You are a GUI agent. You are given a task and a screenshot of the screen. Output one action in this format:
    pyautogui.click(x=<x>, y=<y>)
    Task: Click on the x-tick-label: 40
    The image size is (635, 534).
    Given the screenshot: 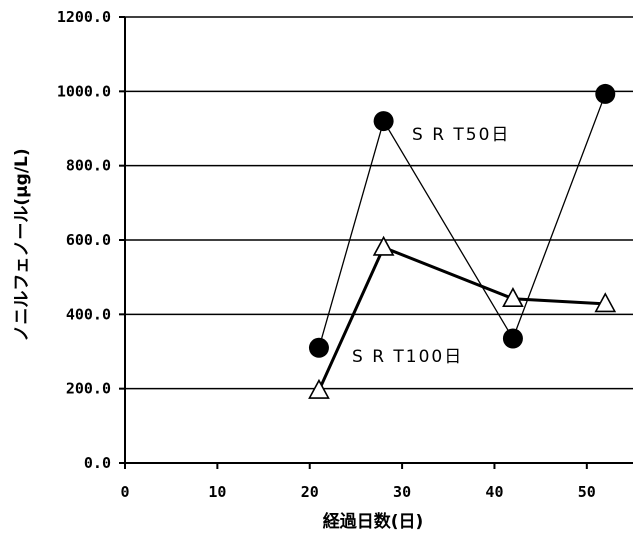 What is the action you would take?
    pyautogui.click(x=494, y=492)
    